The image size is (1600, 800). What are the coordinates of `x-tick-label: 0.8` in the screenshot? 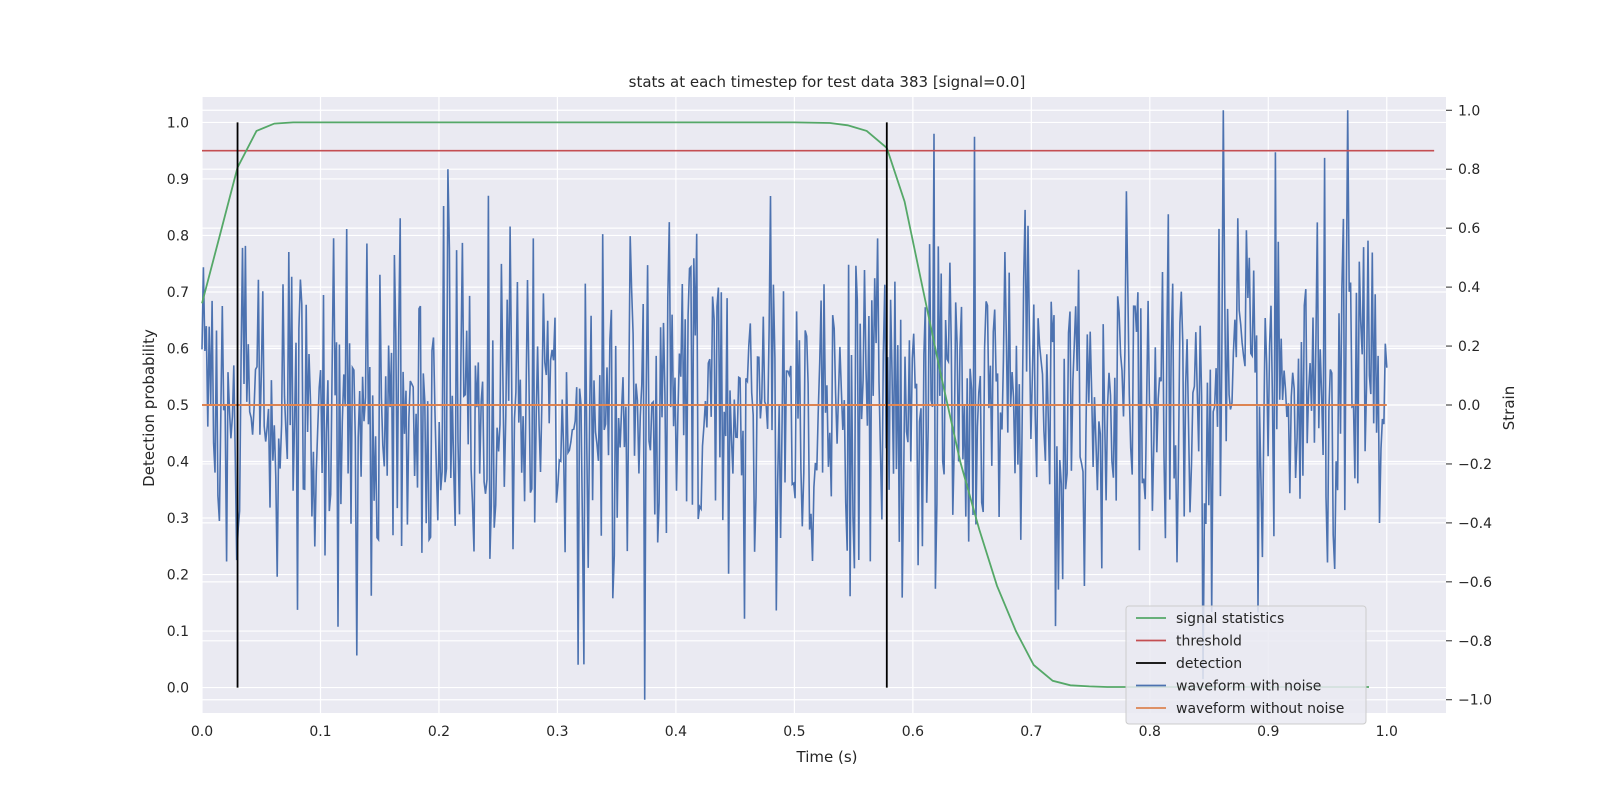 It's located at (1150, 732).